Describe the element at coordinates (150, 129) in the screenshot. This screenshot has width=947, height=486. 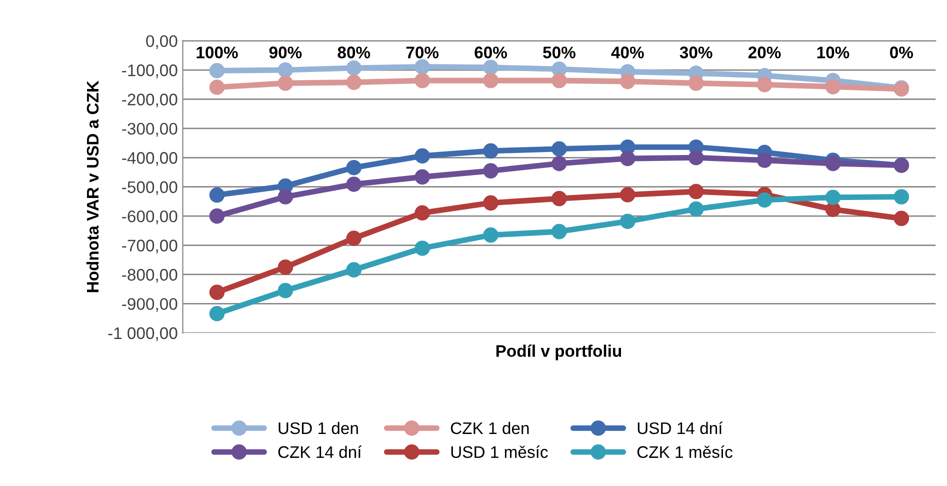
I see `y-tick-label: -300,00` at that location.